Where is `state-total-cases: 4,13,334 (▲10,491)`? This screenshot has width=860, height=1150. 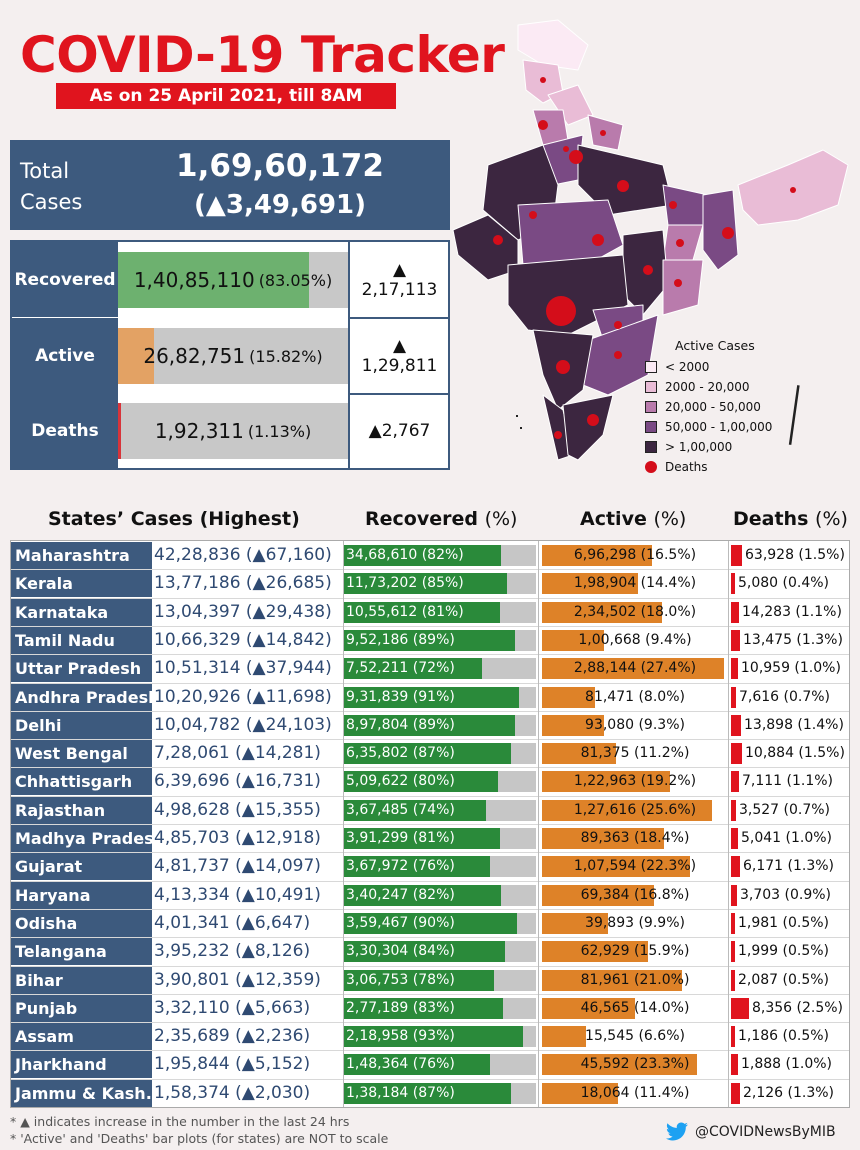
state-total-cases: 4,13,334 (▲10,491) is located at coordinates (237, 894).